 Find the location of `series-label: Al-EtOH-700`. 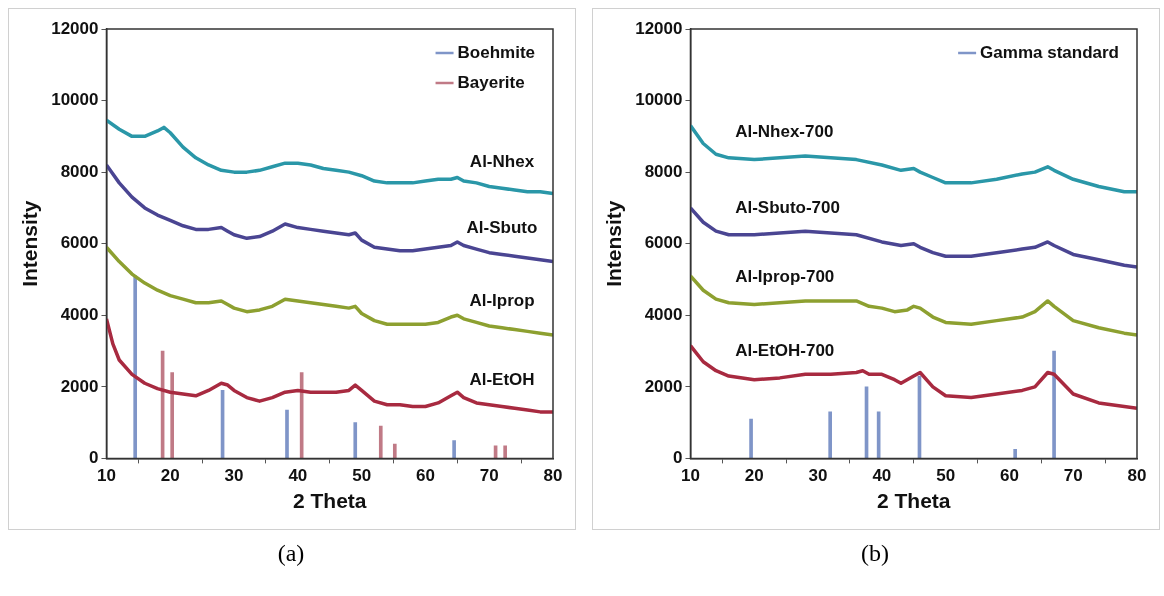

series-label: Al-EtOH-700 is located at coordinates (785, 350).